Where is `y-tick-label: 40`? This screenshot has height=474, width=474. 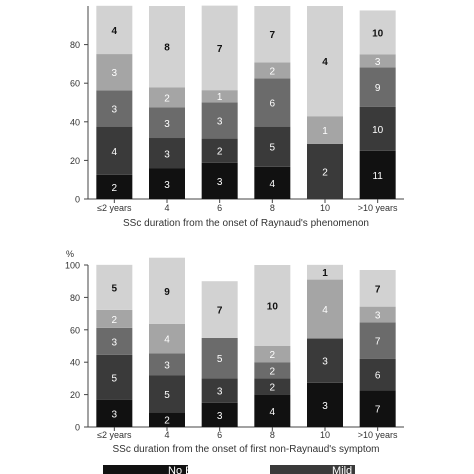
y-tick-label: 40 is located at coordinates (75, 363).